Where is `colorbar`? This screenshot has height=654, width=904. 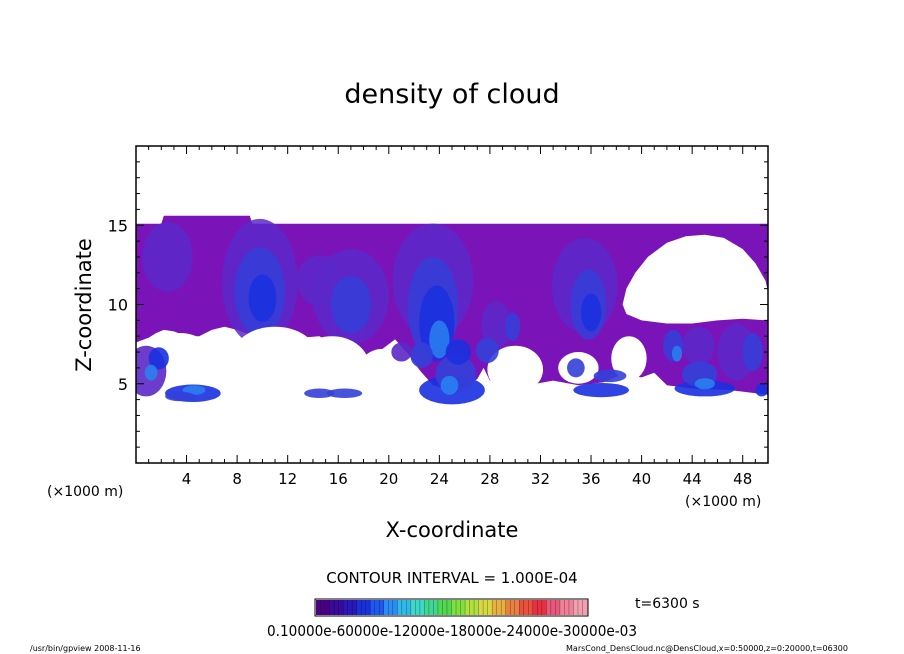
colorbar is located at coordinates (452, 607).